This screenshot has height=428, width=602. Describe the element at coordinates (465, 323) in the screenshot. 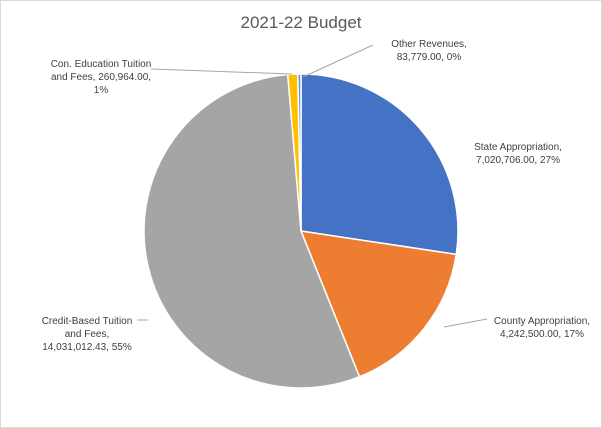

I see `leader-line-county-appropriation` at that location.